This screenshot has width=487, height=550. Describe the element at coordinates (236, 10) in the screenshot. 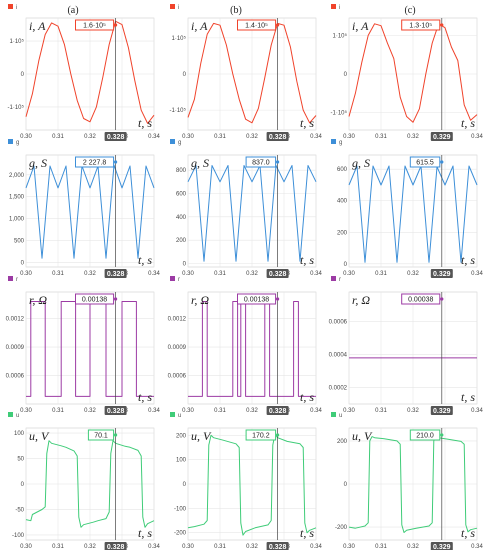

I see `panel-letter-b: (b)` at that location.